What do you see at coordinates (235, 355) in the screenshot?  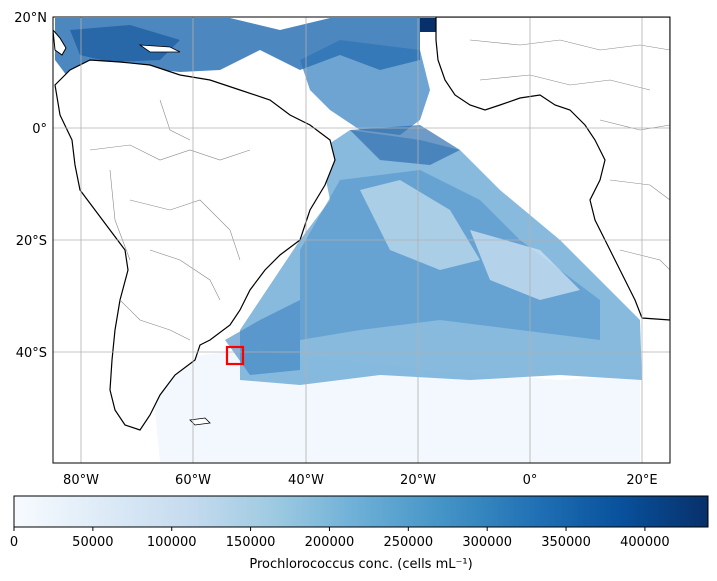 I see `highlight-box` at bounding box center [235, 355].